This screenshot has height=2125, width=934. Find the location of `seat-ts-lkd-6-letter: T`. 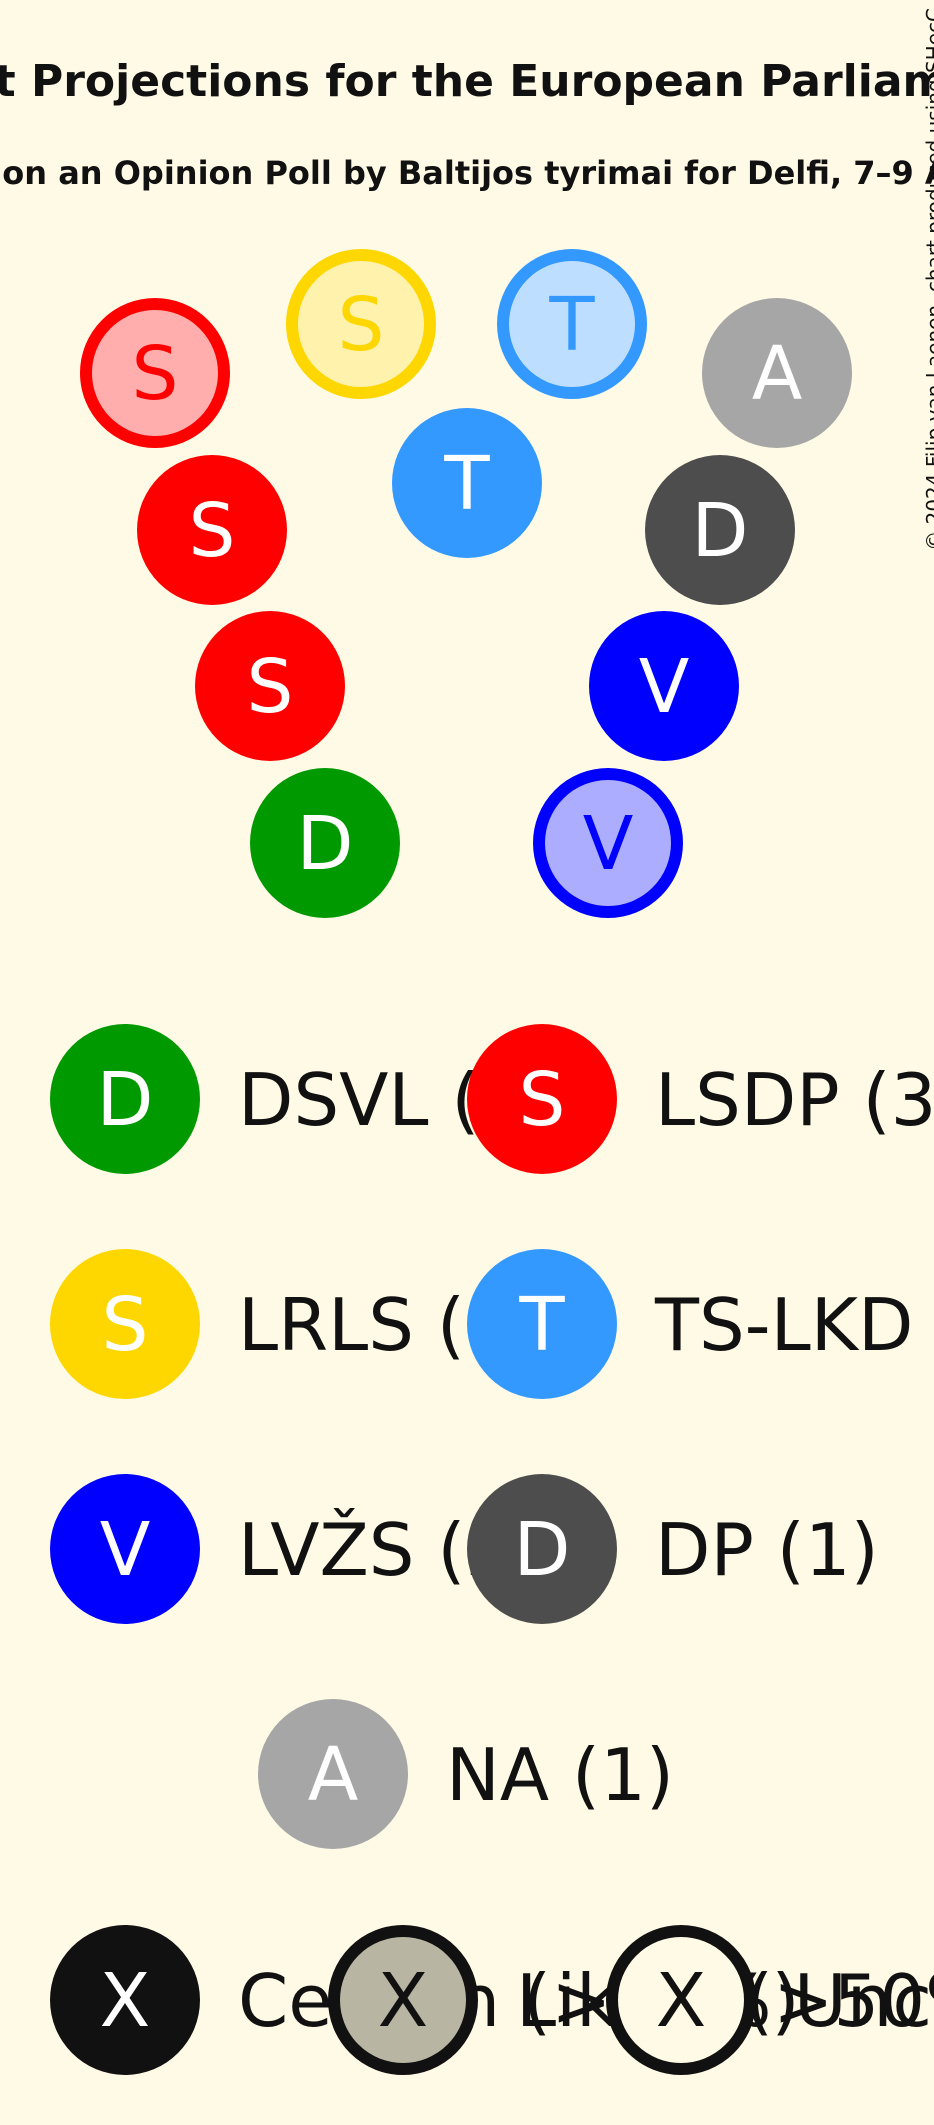

seat-ts-lkd-6-letter: T is located at coordinates (466, 484).